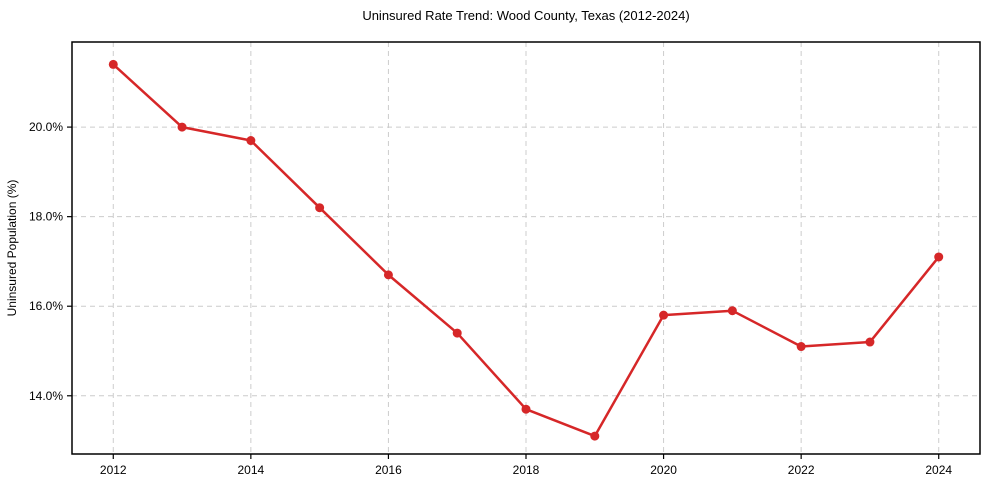  I want to click on y-axis-label: Uninsured Population (%), so click(12, 248).